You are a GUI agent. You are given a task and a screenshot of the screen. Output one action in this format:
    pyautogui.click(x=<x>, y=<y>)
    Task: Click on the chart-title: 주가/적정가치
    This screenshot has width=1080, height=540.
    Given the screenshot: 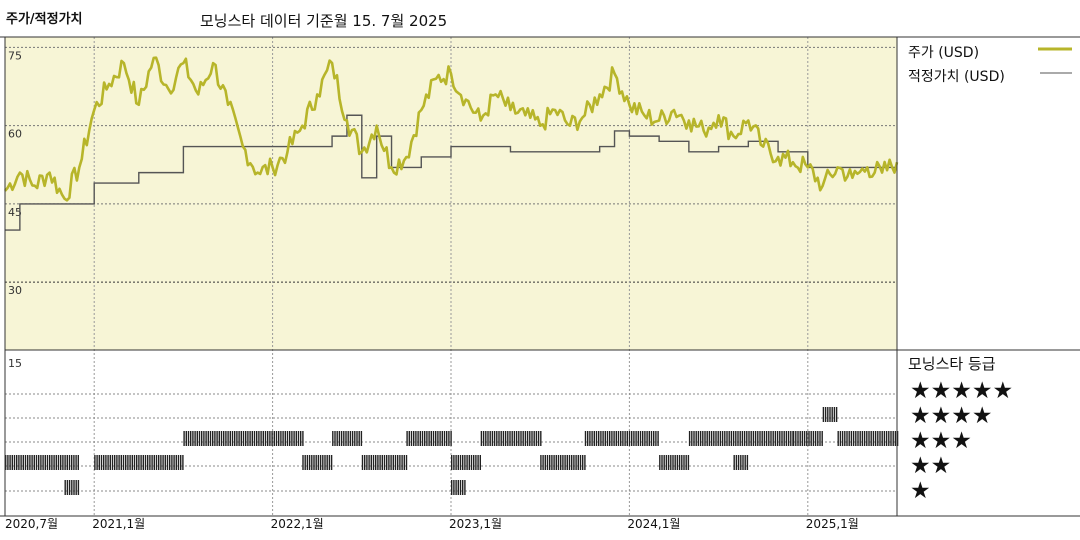 What is the action you would take?
    pyautogui.click(x=44, y=19)
    